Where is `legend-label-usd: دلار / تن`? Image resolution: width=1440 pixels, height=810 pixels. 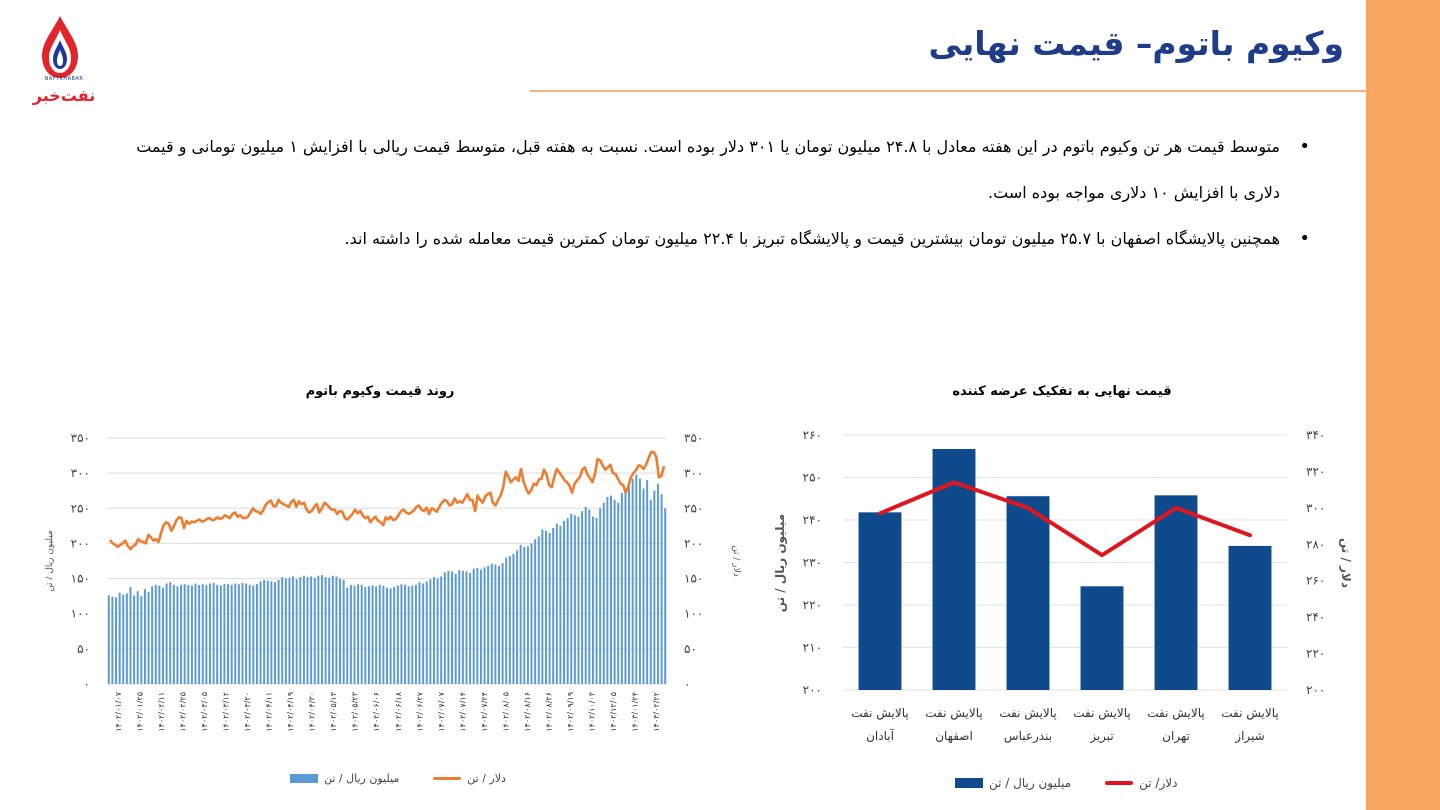
legend-label-usd: دلار / تن is located at coordinates (486, 778).